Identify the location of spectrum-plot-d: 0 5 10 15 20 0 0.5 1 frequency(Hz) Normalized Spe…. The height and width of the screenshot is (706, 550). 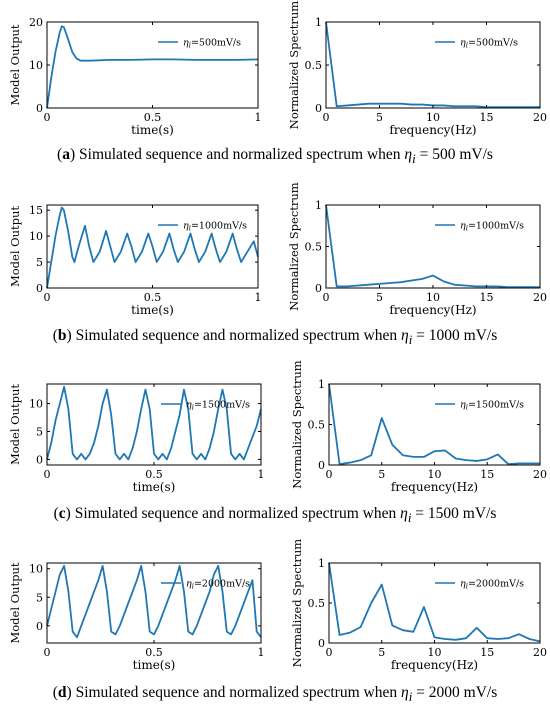
(418, 605).